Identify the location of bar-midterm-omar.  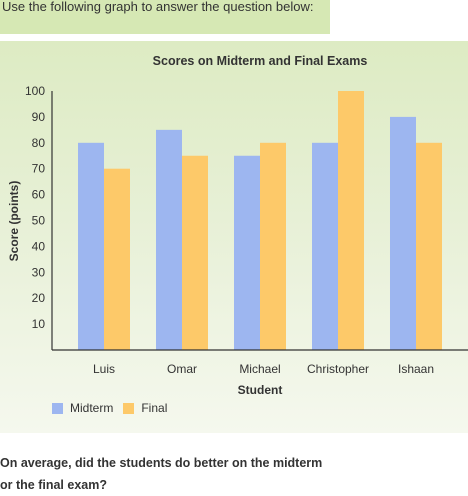
(169, 239).